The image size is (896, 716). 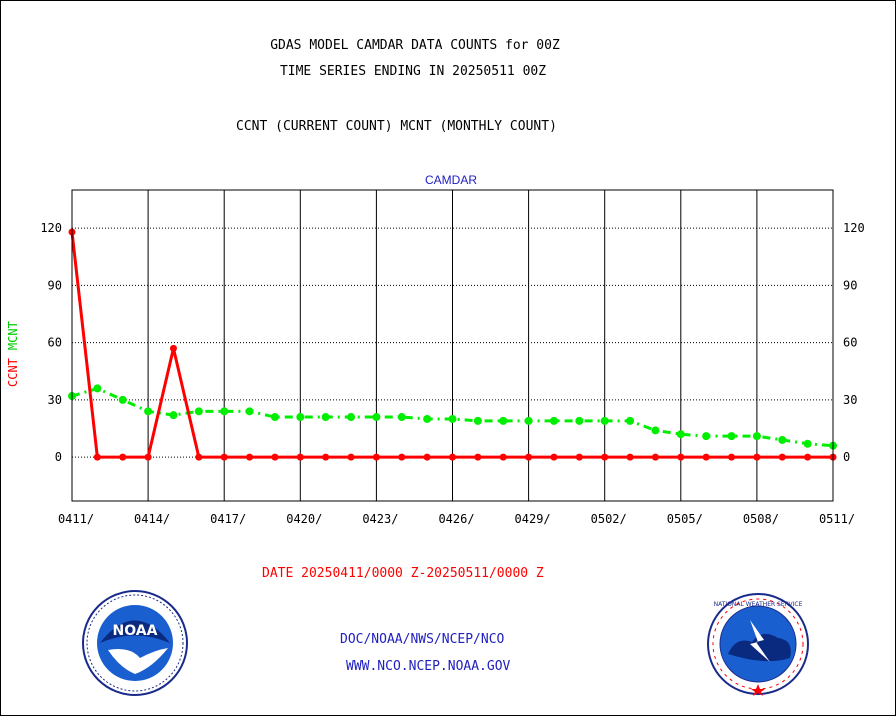 I want to click on y-tick-label-left: 0, so click(x=58, y=457).